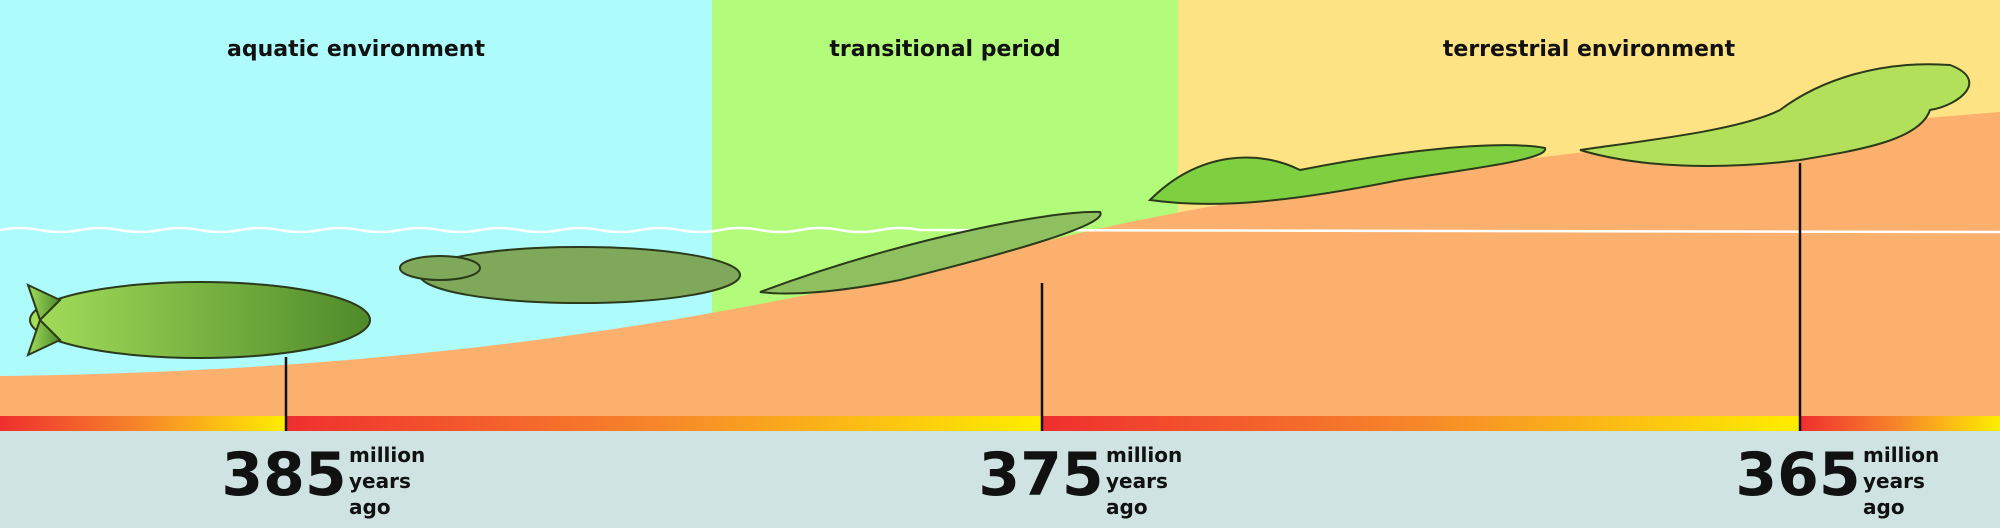 Image resolution: width=2000 pixels, height=528 pixels. What do you see at coordinates (283, 475) in the screenshot?
I see `time-number: 385` at bounding box center [283, 475].